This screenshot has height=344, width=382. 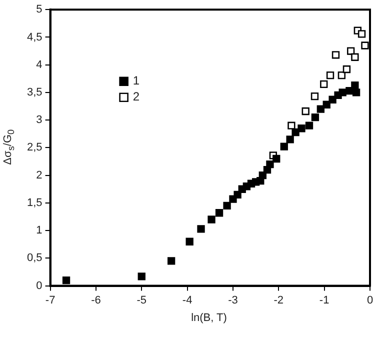 I want to click on x-tick-label: -7, so click(x=50, y=300).